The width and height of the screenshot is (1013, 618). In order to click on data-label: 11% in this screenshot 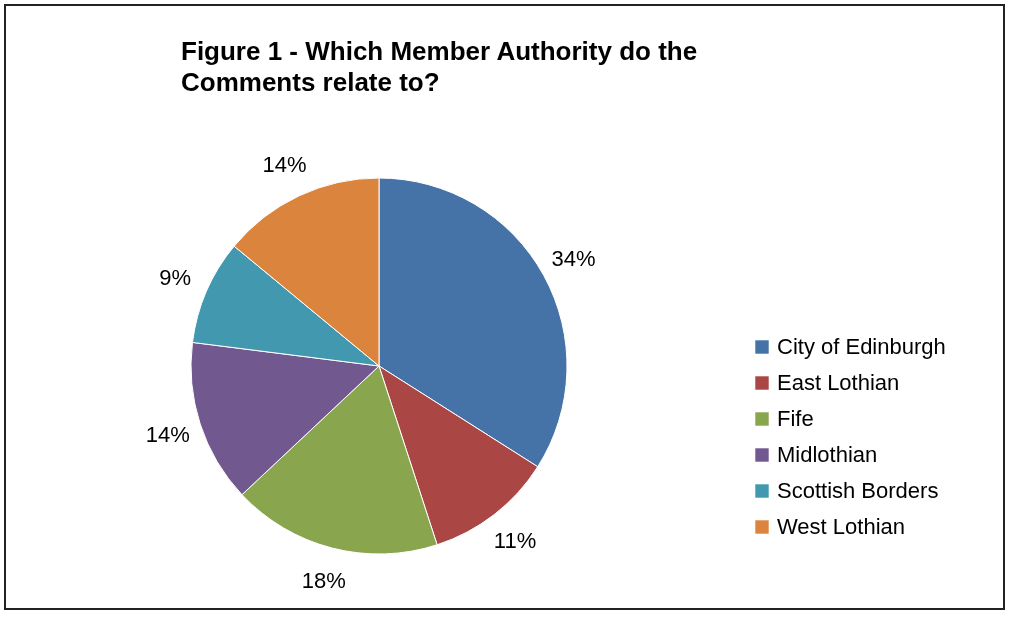, I will do `click(515, 541)`.